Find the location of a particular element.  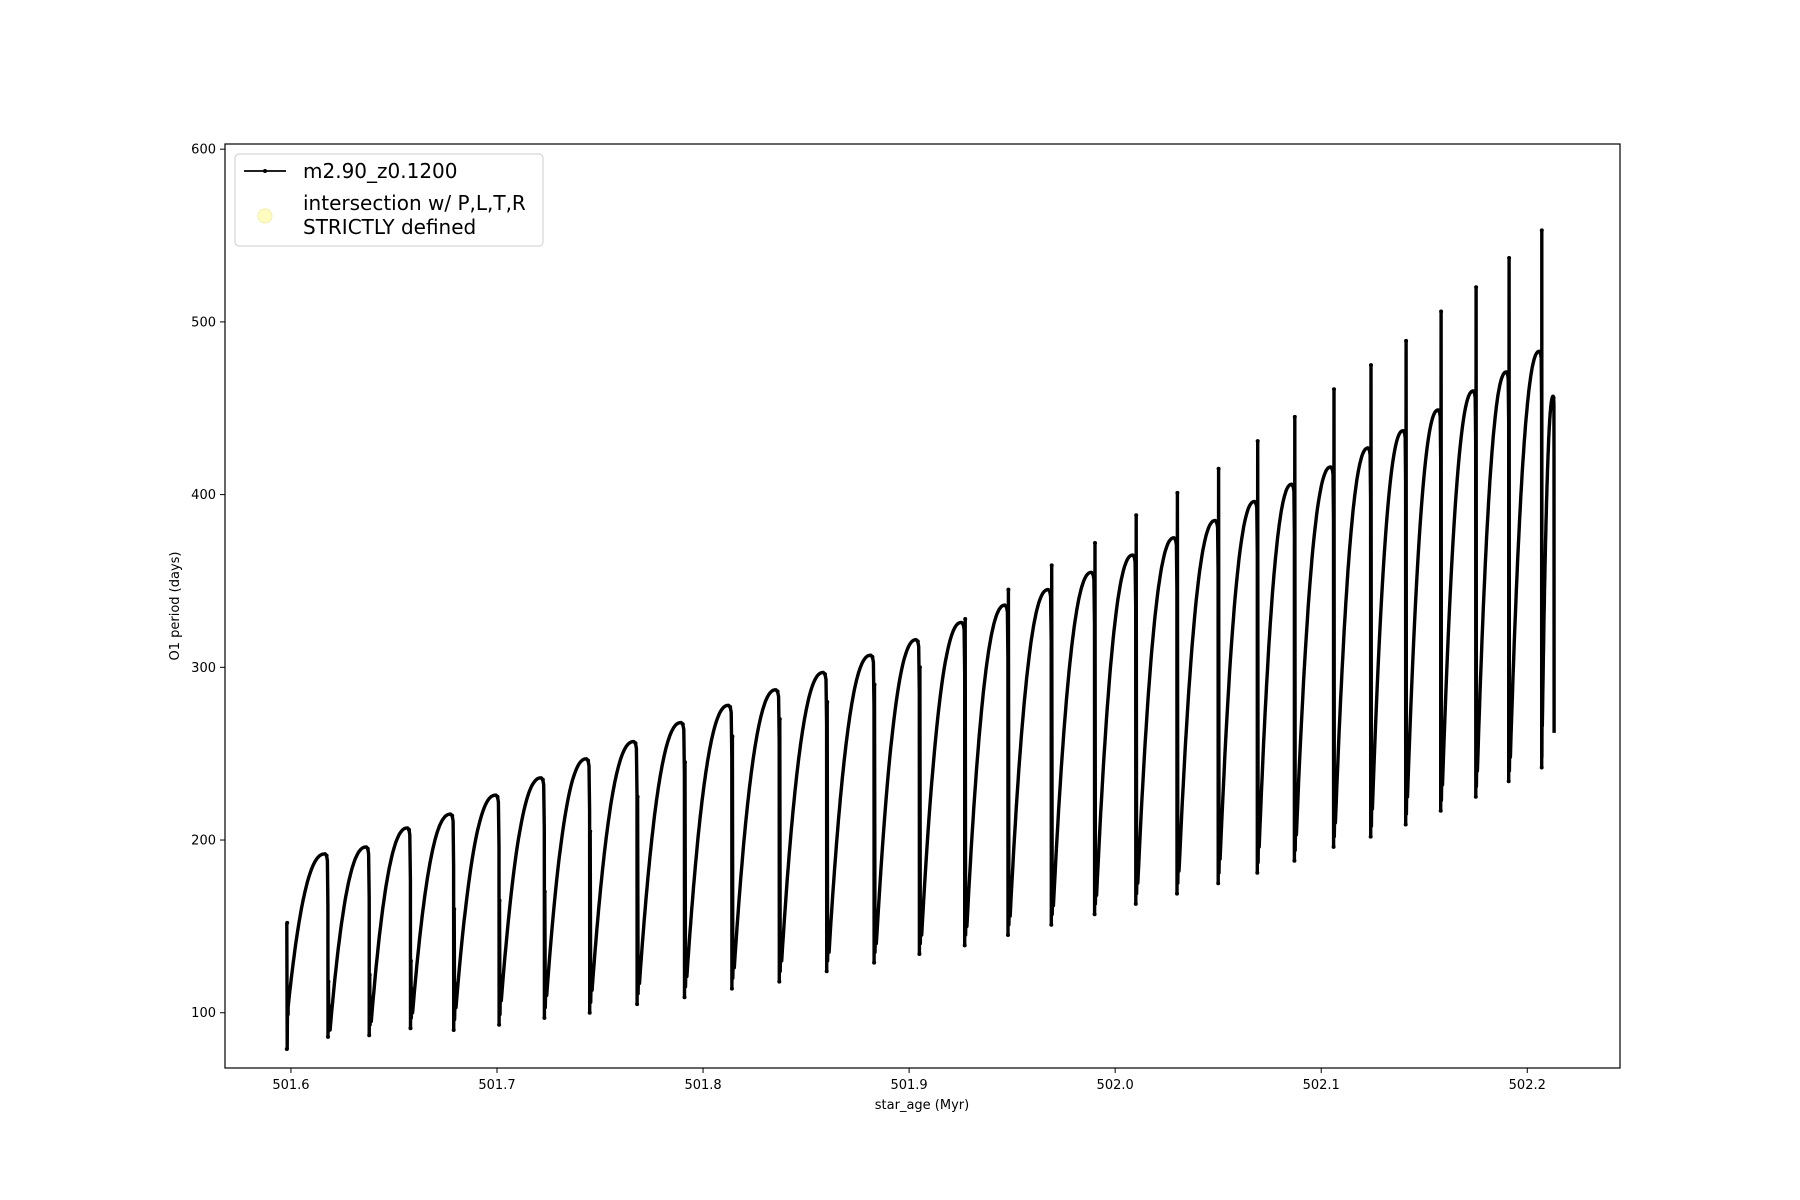

legend-entry-intersection-line2: STRICTLY defined is located at coordinates (389, 227).